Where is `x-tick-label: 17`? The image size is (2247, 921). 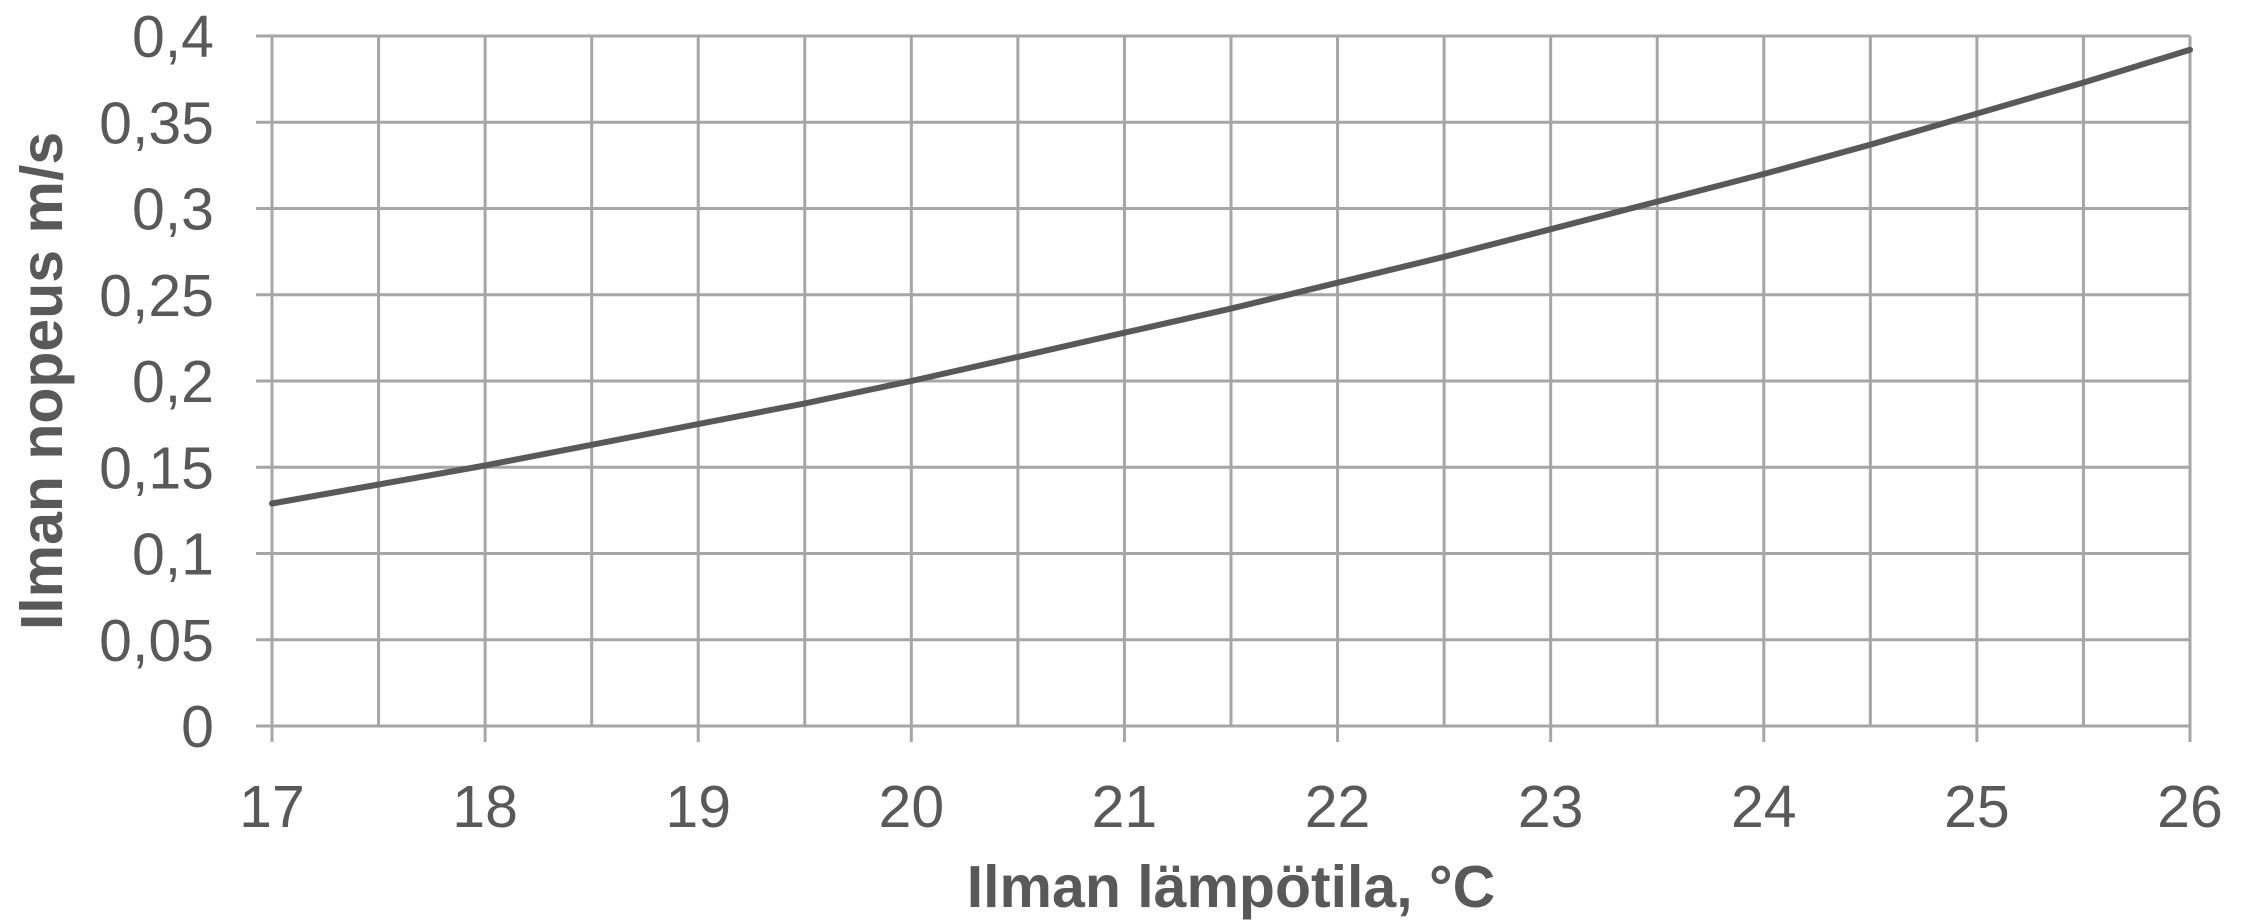 x-tick-label: 17 is located at coordinates (272, 807).